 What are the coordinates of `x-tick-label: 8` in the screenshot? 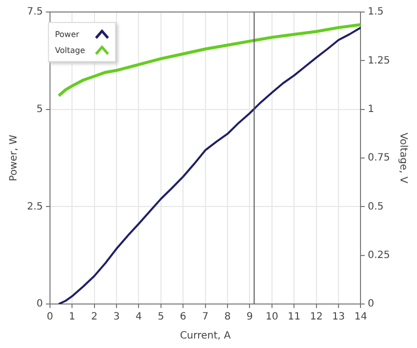 It's located at (227, 317).